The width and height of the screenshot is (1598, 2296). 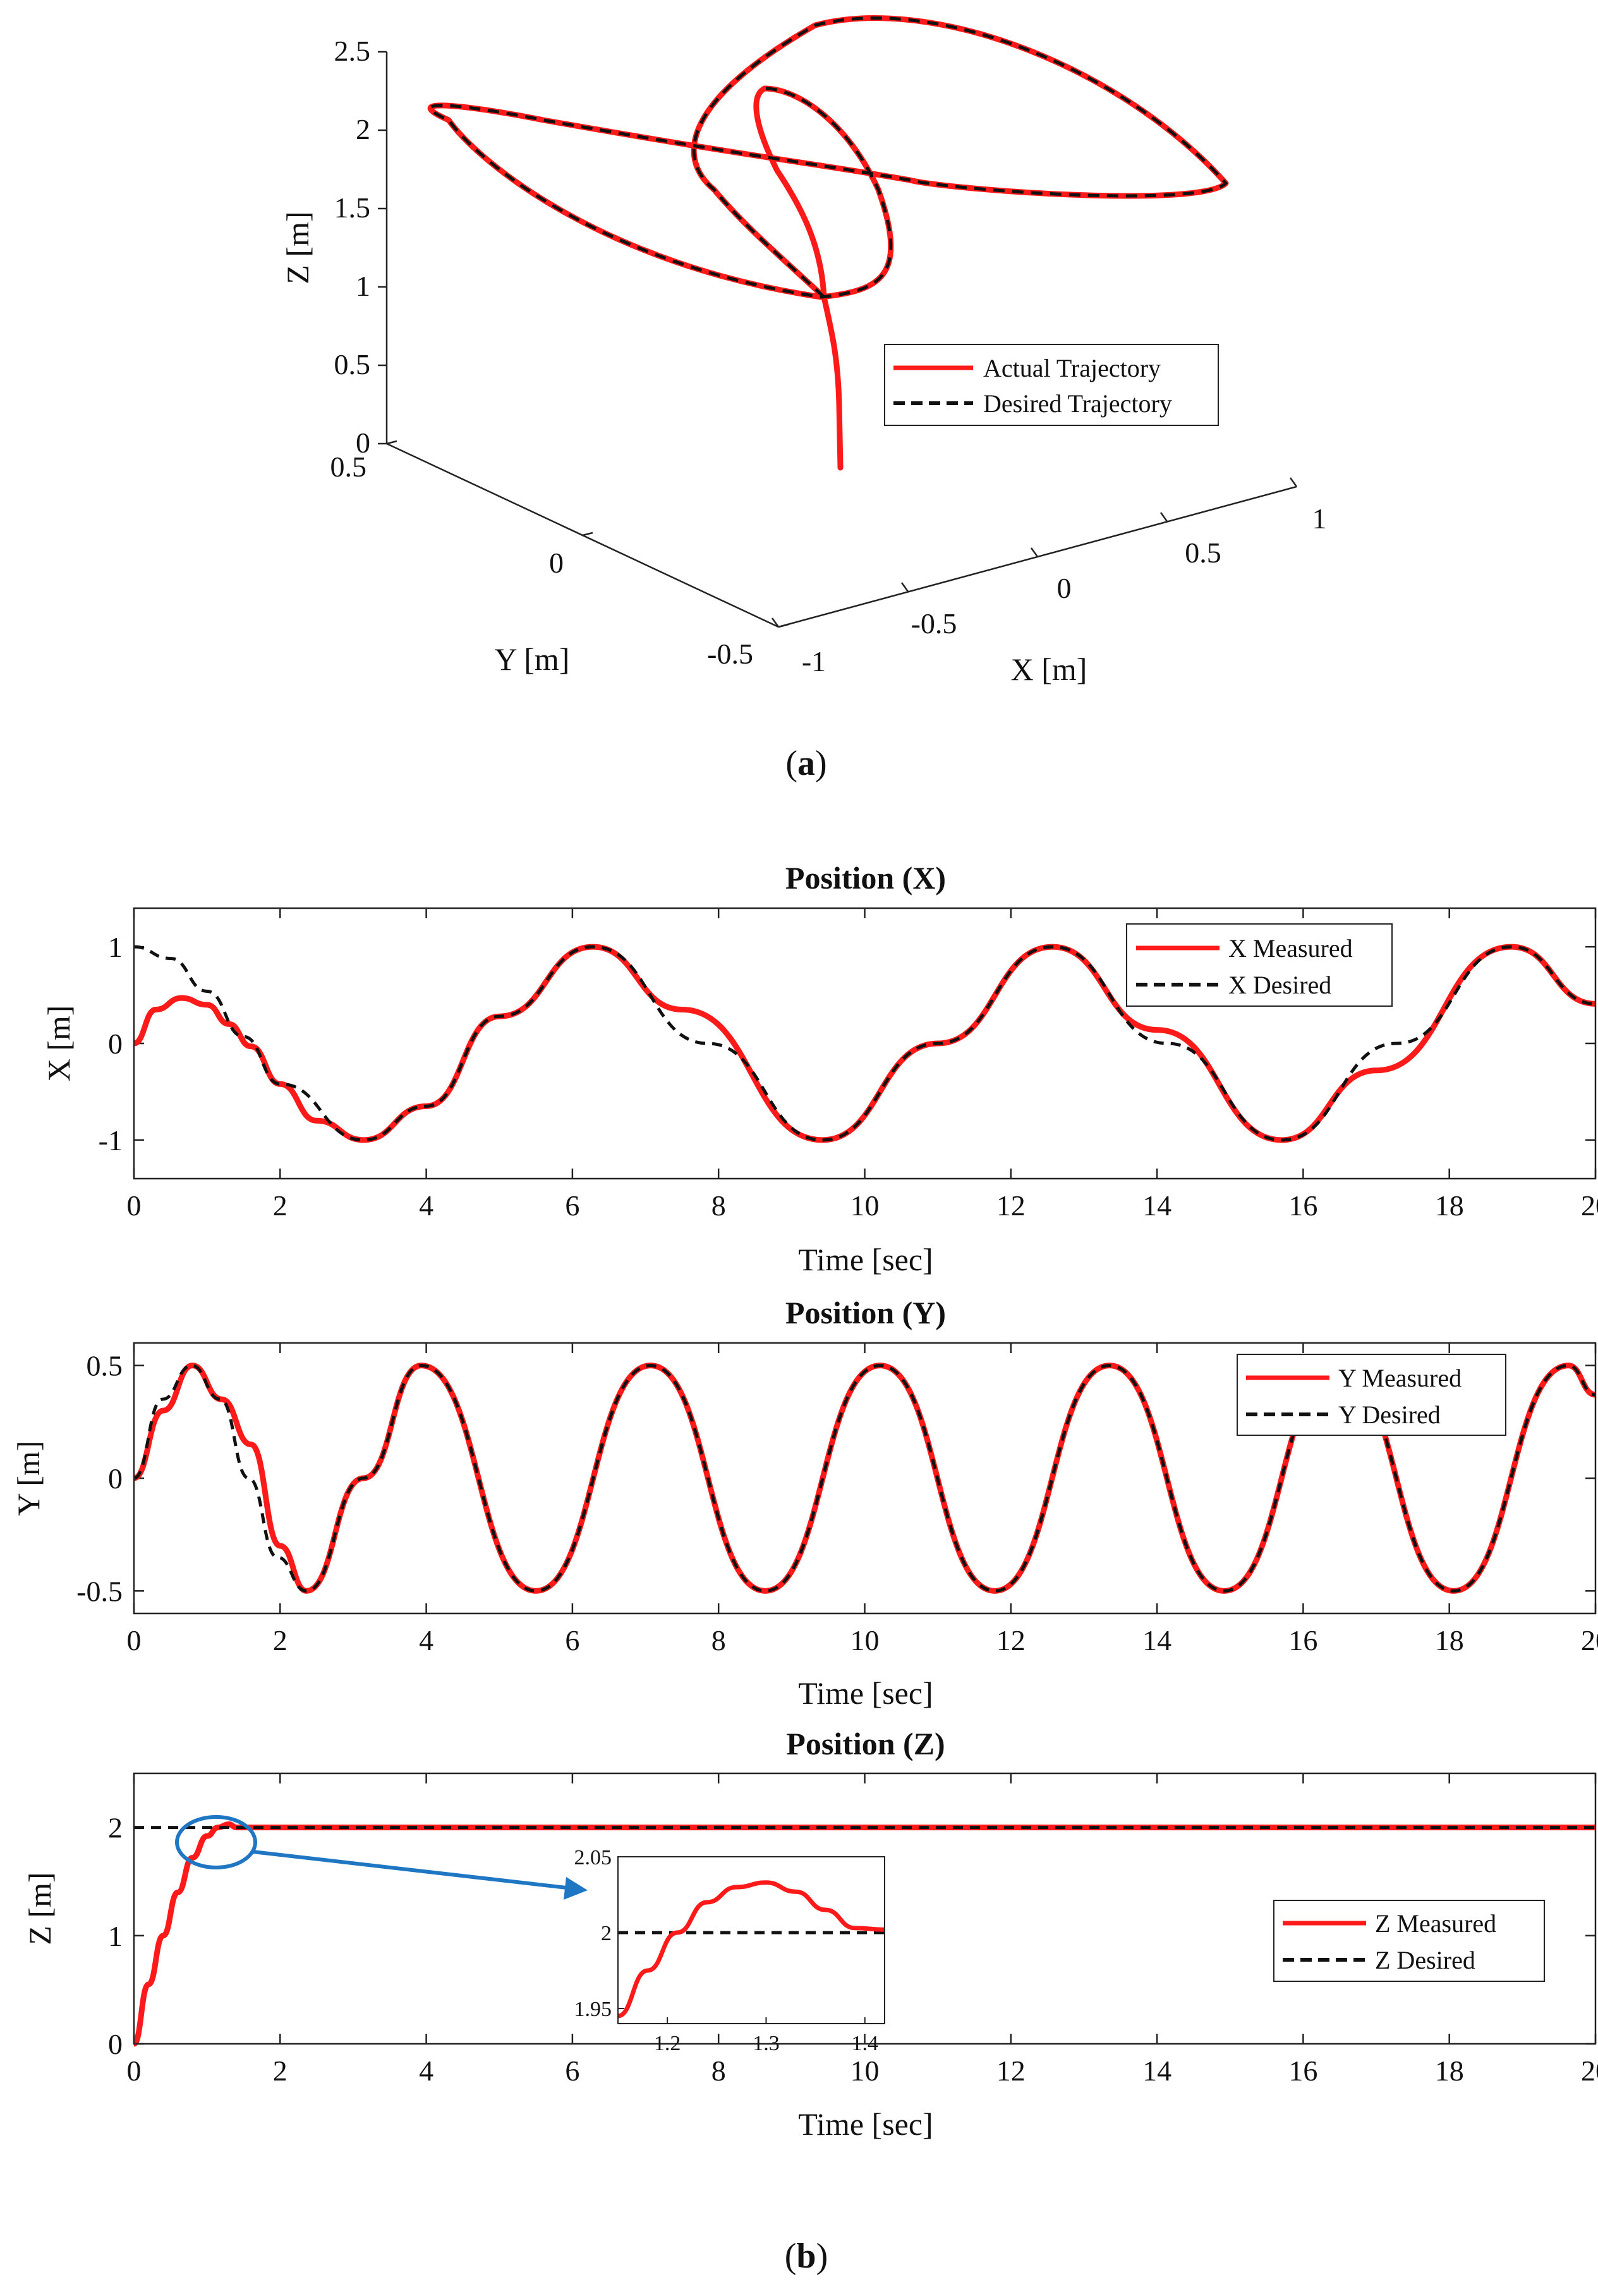 I want to click on series-line-measured, so click(x=863, y=1934).